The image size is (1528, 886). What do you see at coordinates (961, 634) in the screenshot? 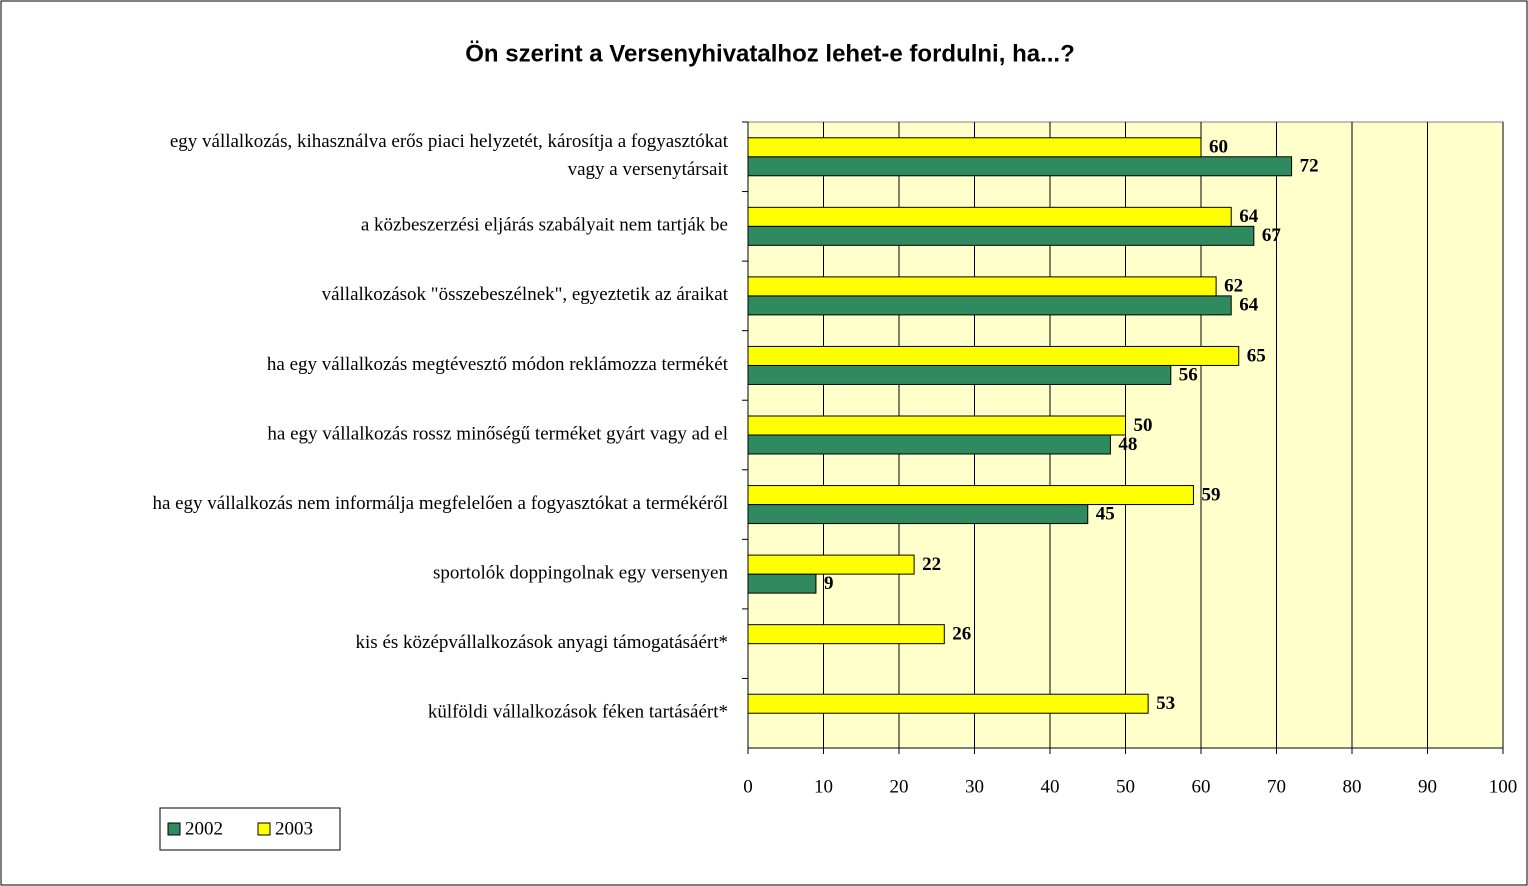
I see `data-label: 26` at bounding box center [961, 634].